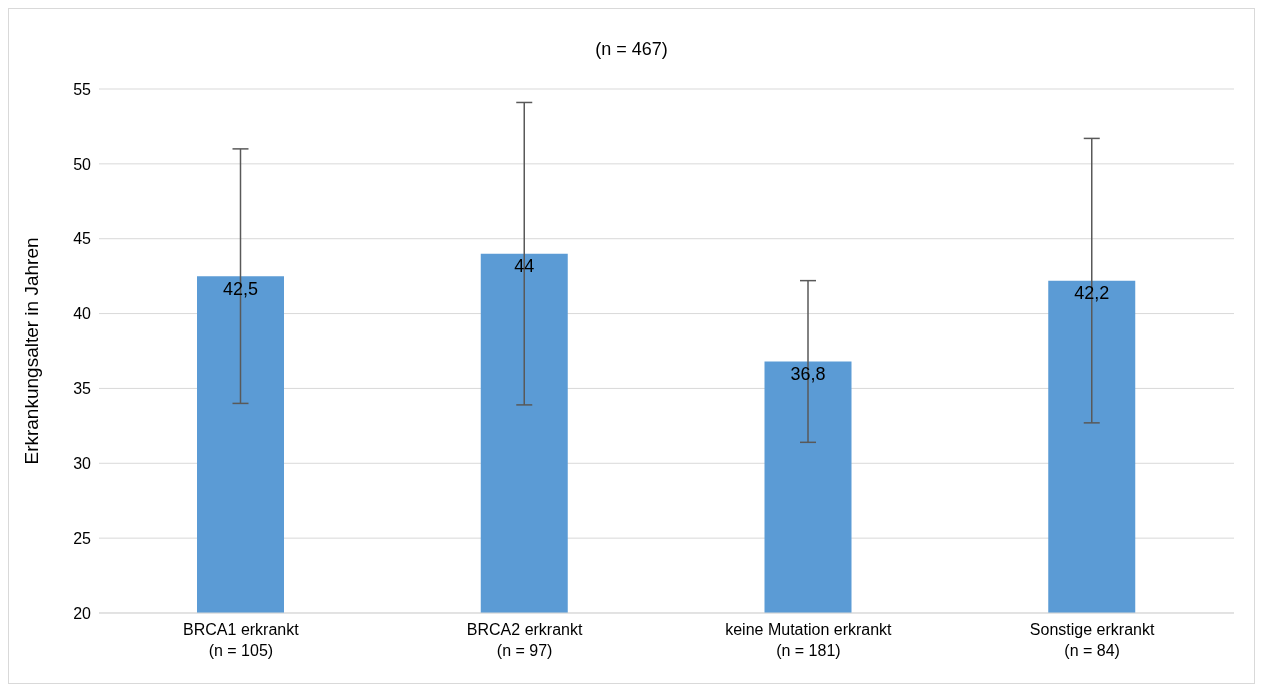 This screenshot has height=692, width=1263. I want to click on chart-title: (n = 467), so click(631, 49).